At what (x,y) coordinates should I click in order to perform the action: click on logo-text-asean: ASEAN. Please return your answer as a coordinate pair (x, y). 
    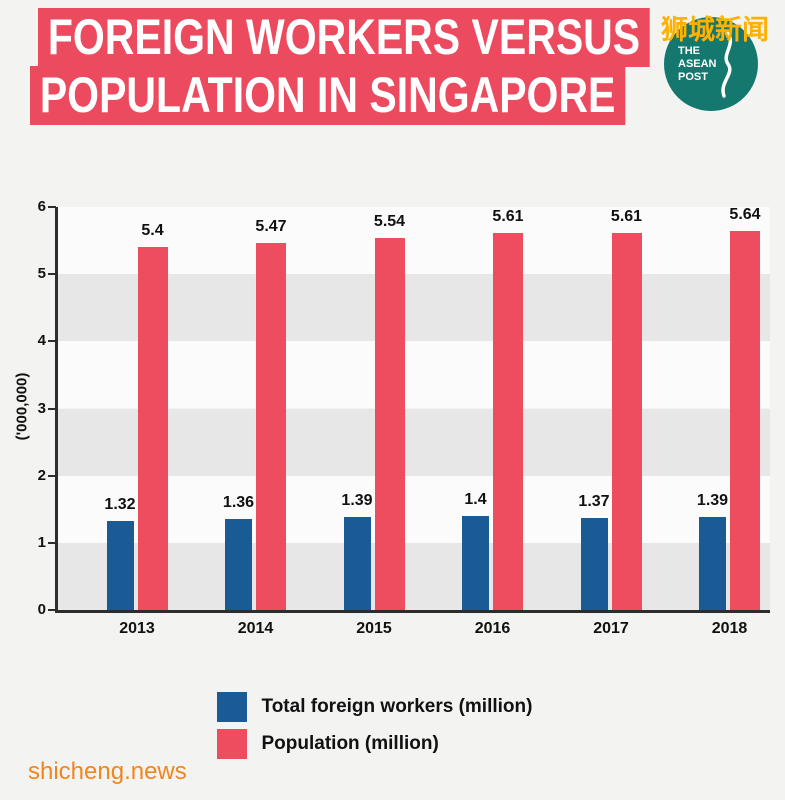
    Looking at the image, I should click on (697, 64).